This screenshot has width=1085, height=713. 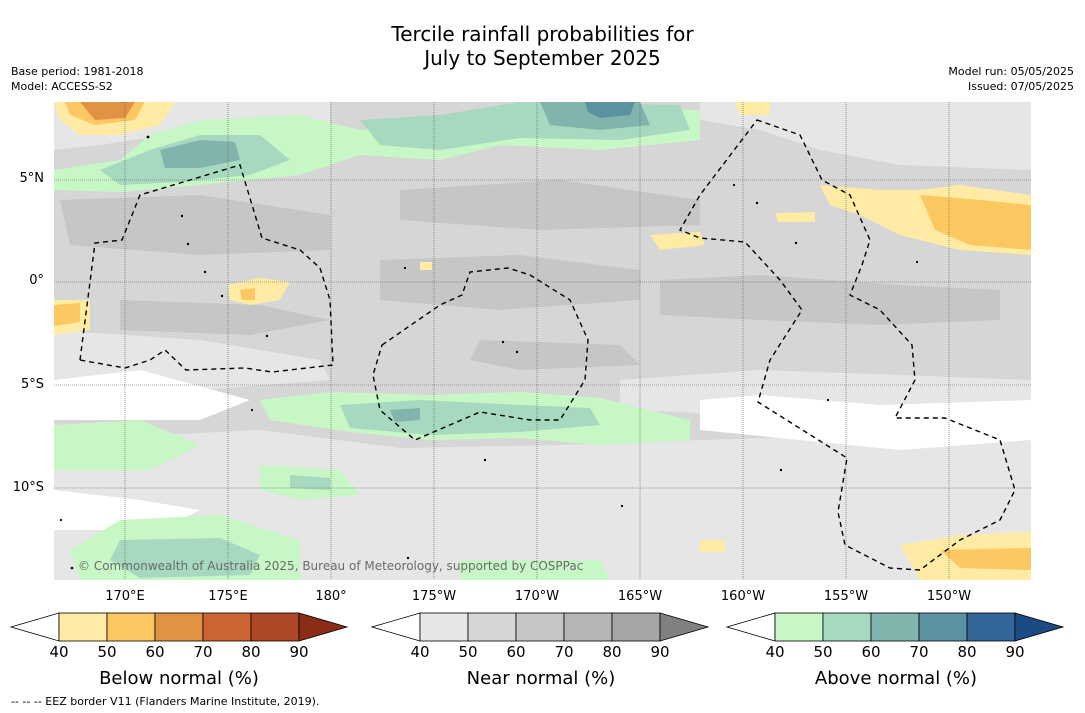 I want to click on above-normal-70-80-regions, so click(x=610, y=110).